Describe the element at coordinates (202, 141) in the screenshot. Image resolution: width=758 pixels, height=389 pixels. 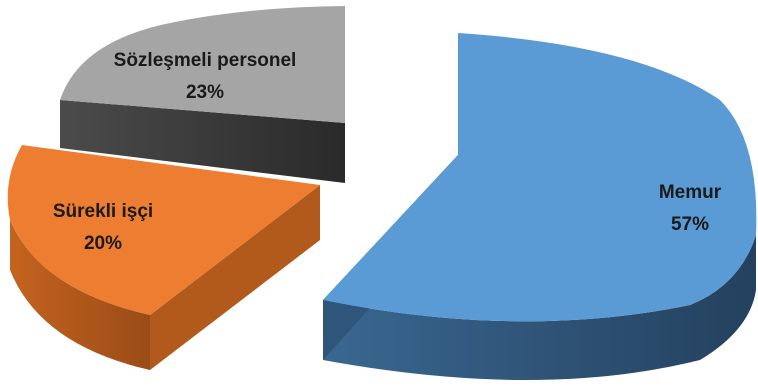
I see `slice-sozlesmeli-personel-front` at that location.